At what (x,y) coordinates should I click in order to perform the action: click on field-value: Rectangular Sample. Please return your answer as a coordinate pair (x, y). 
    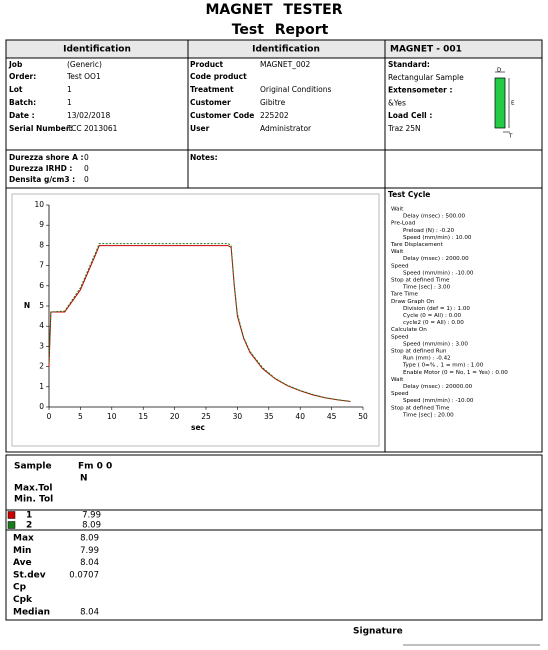
    Looking at the image, I should click on (426, 77).